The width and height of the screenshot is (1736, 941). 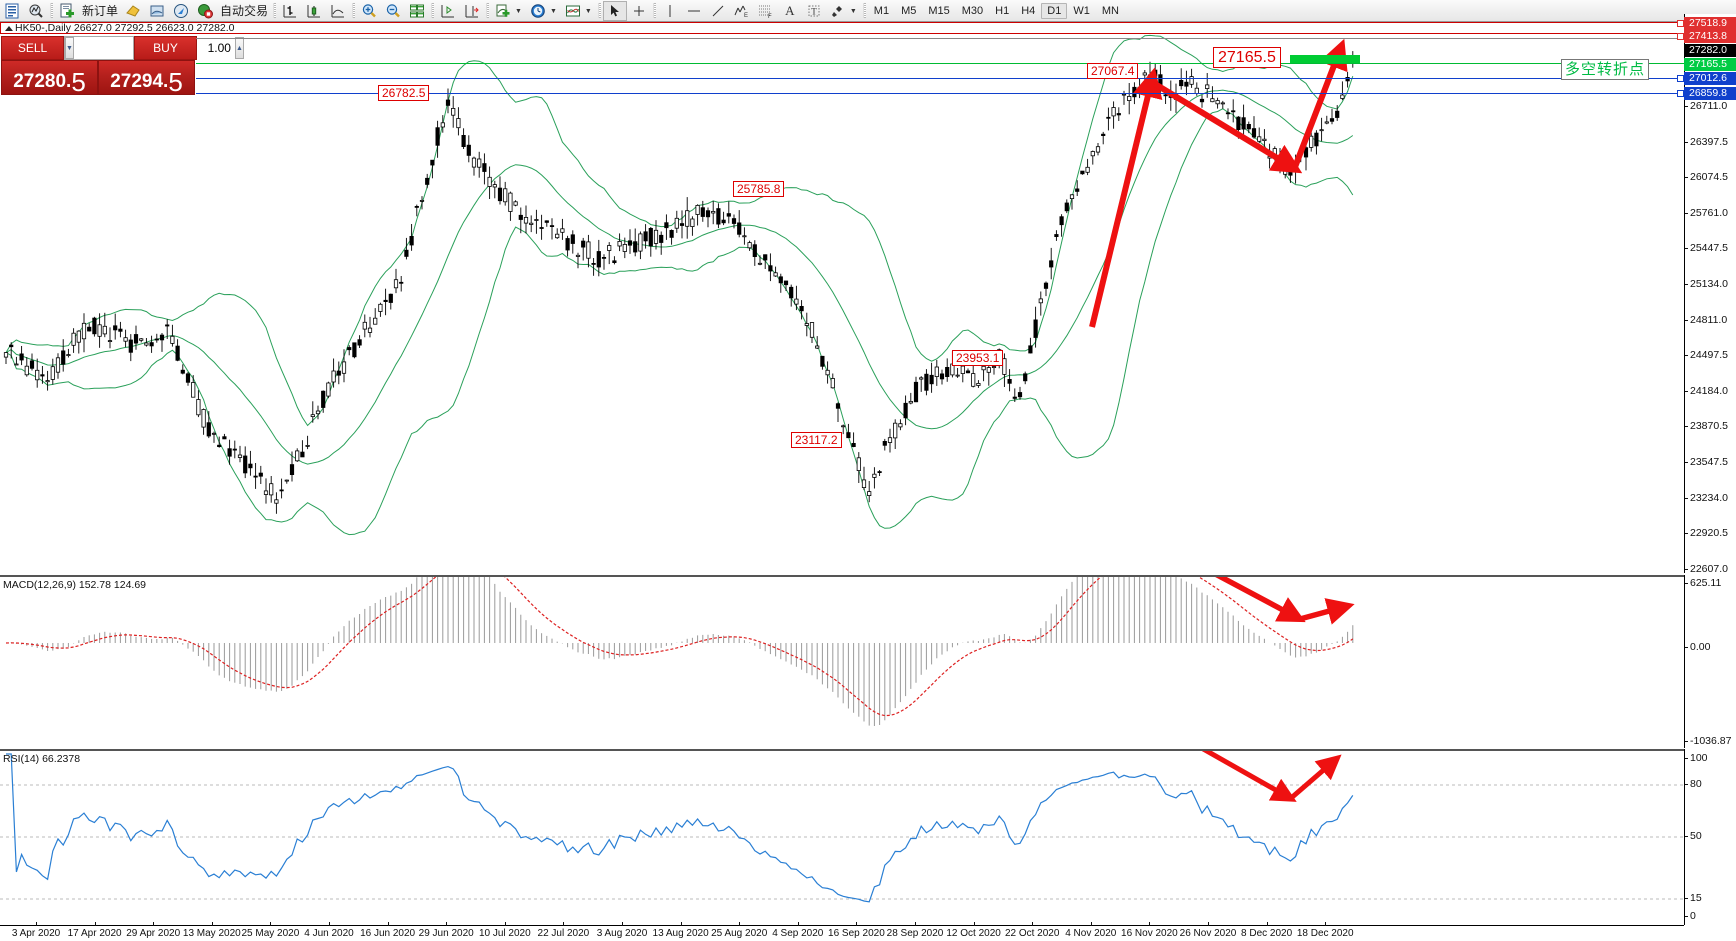 I want to click on period-dropdown-caret-icon: ▼, so click(x=553, y=11).